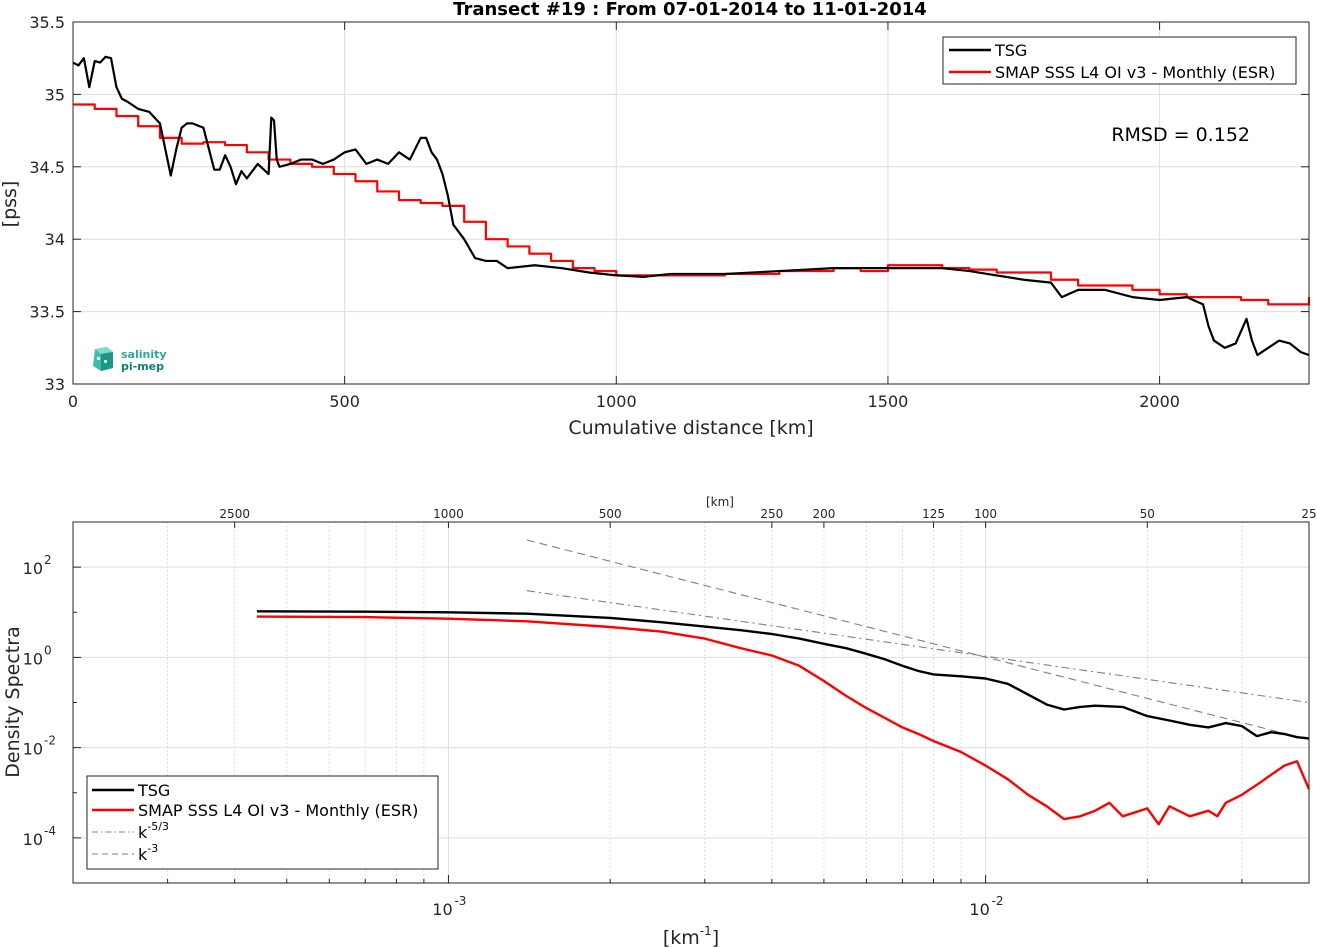 The image size is (1317, 948). I want to click on top-y-tick-label: 33, so click(55, 384).